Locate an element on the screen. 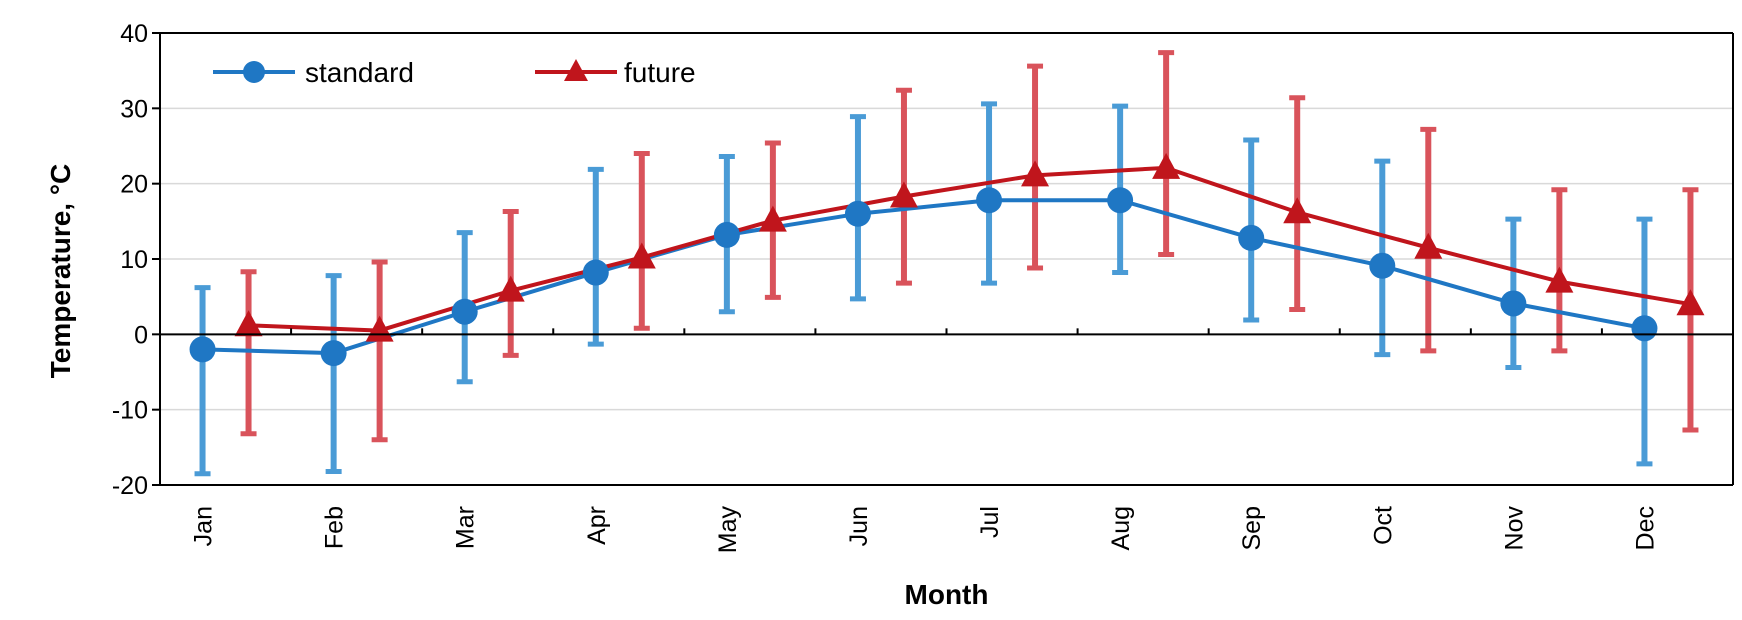  y-tick-label: 40 is located at coordinates (134, 34).